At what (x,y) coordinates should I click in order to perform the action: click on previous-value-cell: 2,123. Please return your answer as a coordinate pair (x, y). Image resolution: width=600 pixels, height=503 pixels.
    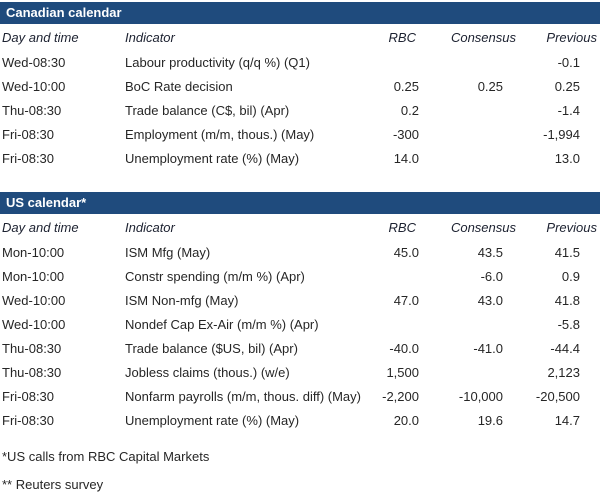
    Looking at the image, I should click on (563, 372).